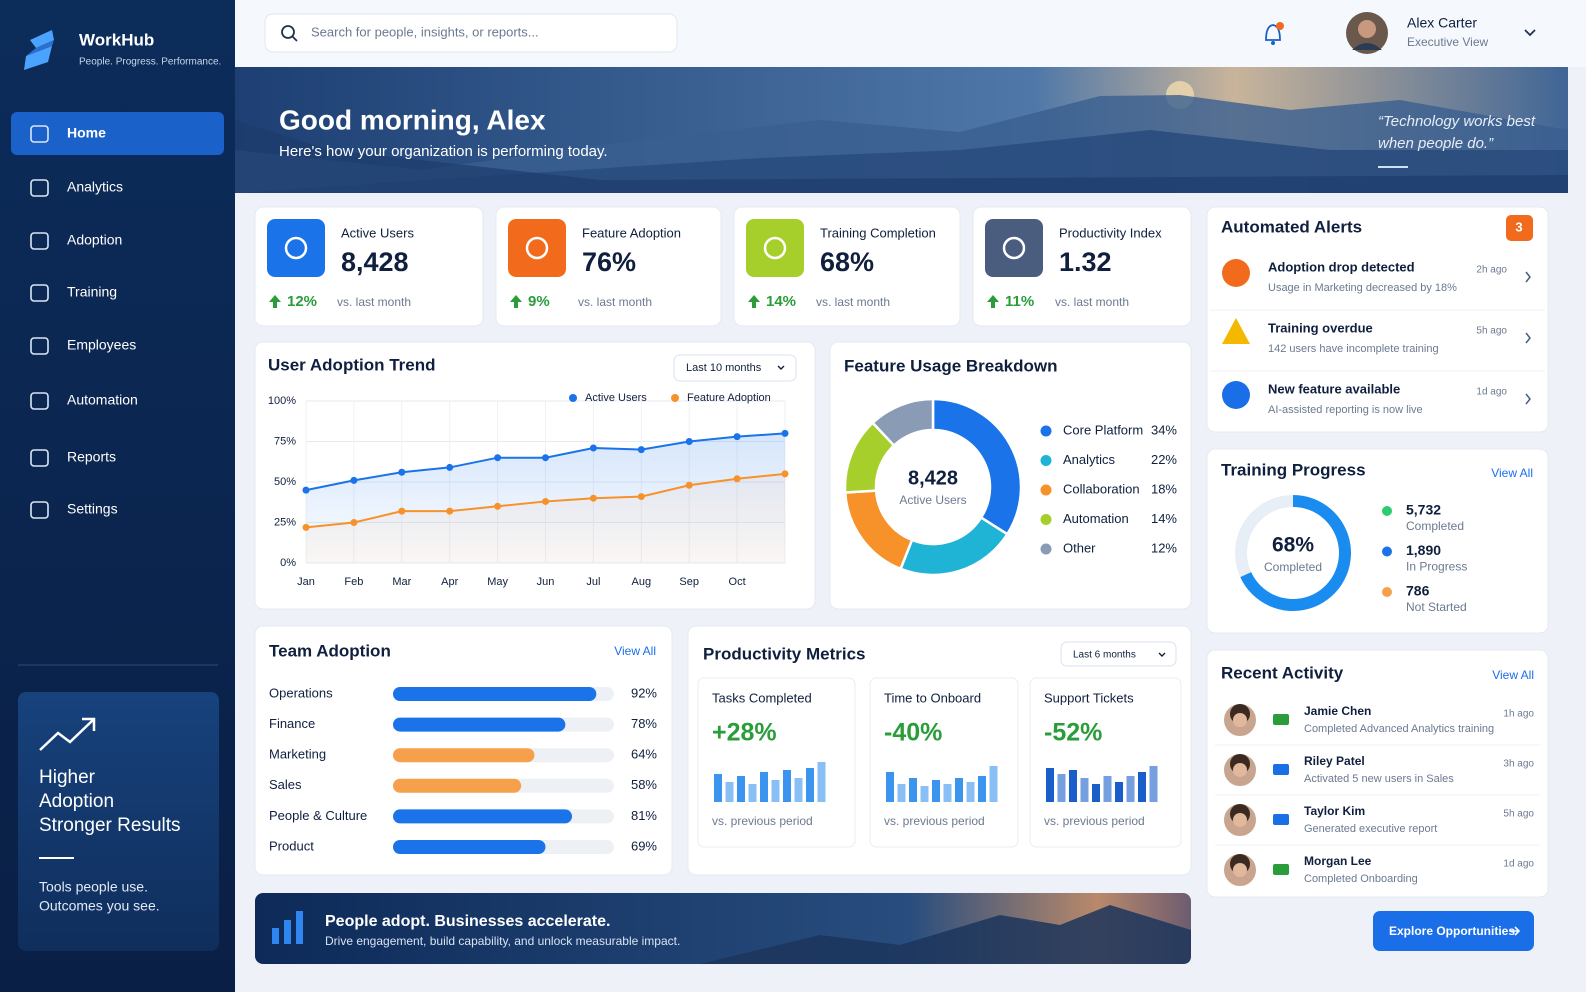 The width and height of the screenshot is (1586, 992). Describe the element at coordinates (352, 364) in the screenshot. I see `chart-title: User Adoption Trend` at that location.